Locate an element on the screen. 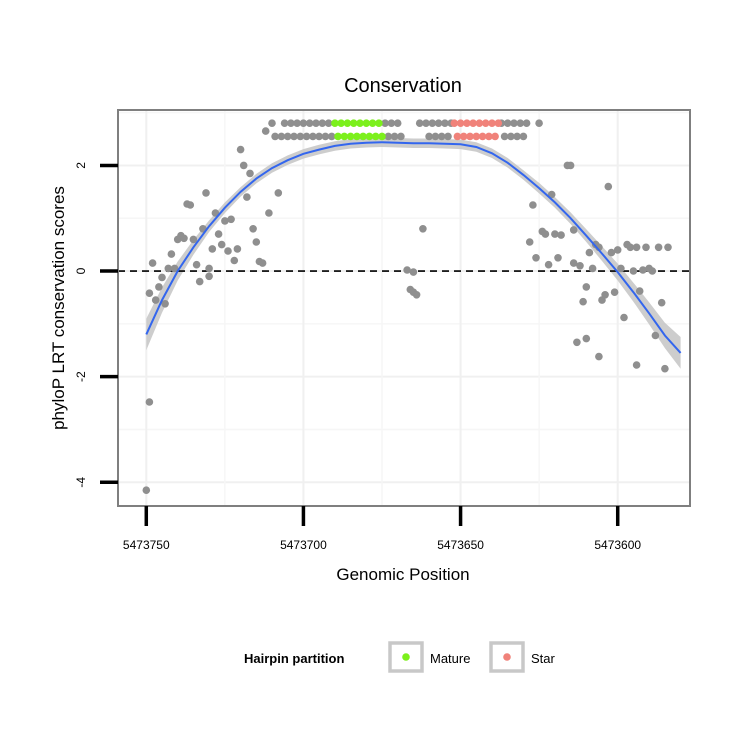 The height and width of the screenshot is (750, 750). legend-item-star: Star is located at coordinates (522, 657).